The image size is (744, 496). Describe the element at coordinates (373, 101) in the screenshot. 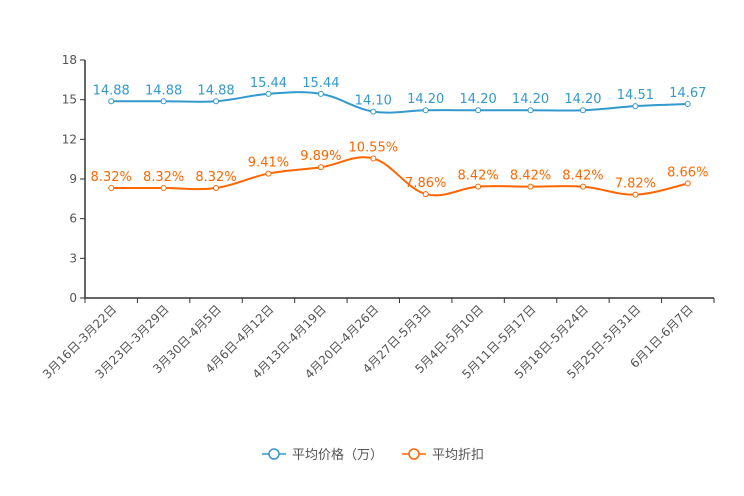

I see `data-label: 14.10` at that location.